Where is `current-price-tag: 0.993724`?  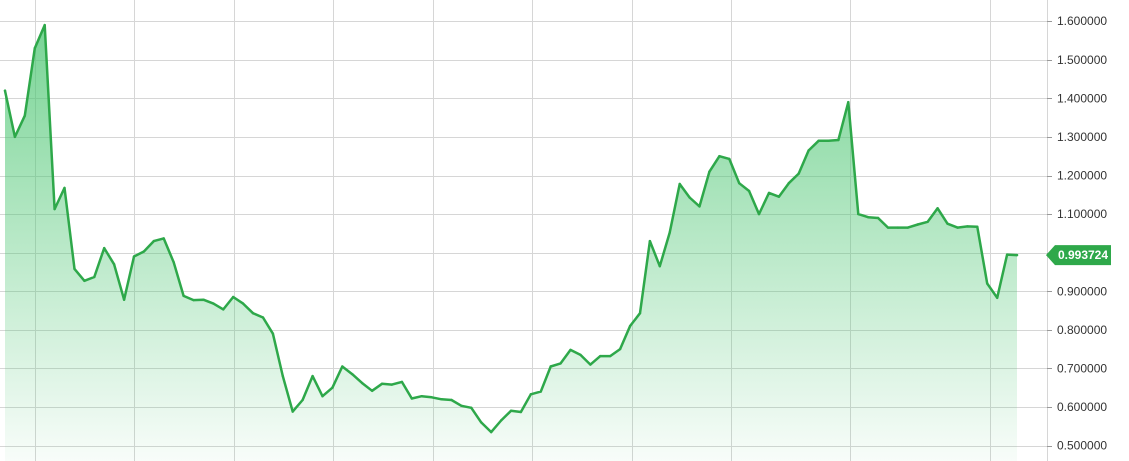 current-price-tag: 0.993724 is located at coordinates (1078, 255).